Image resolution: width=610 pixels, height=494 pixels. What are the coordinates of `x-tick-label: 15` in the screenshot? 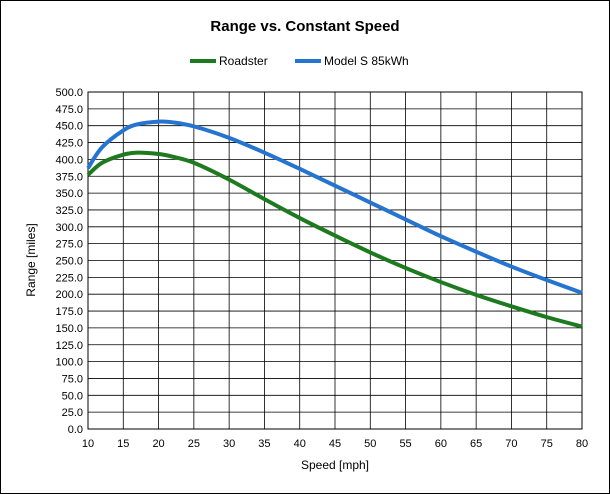 It's located at (123, 444).